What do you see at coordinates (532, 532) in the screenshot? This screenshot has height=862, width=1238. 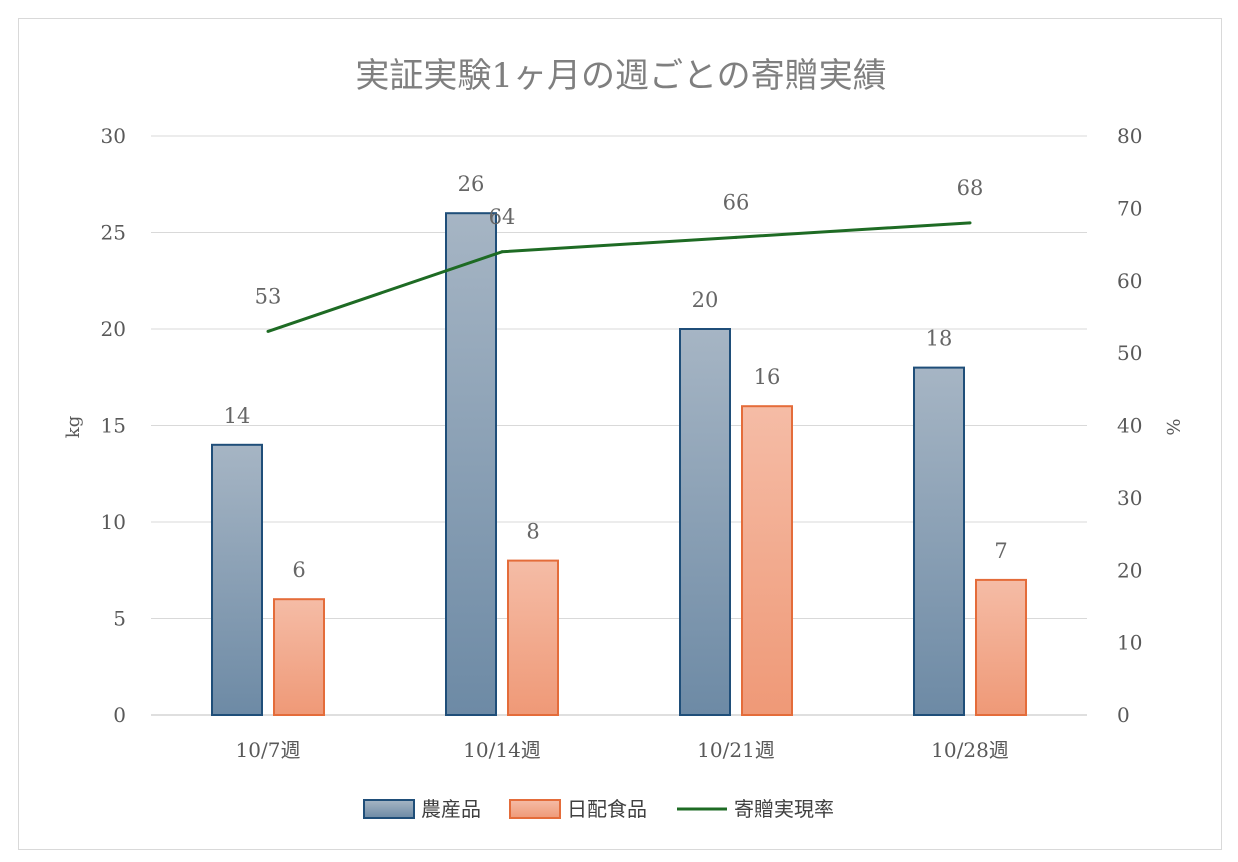 I see `bar-data-label: 8` at bounding box center [532, 532].